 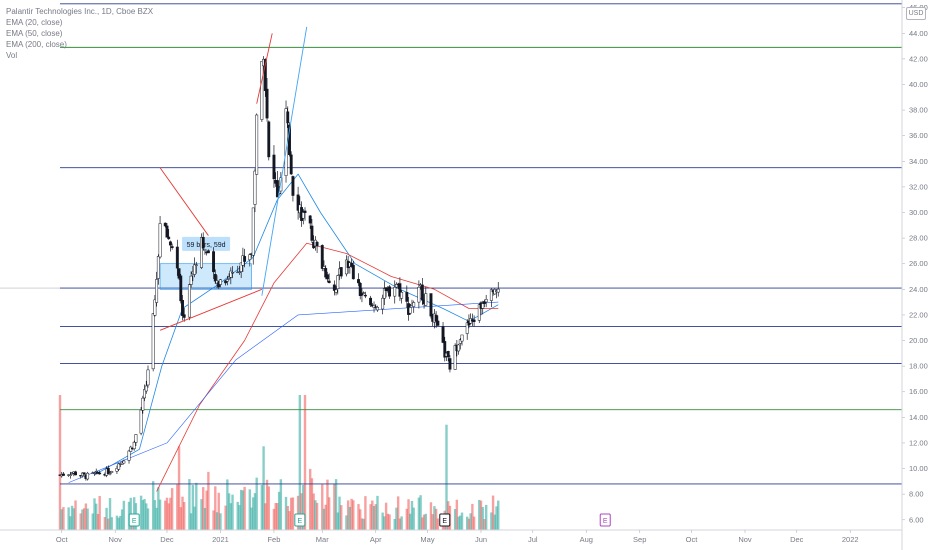 What do you see at coordinates (206, 243) in the screenshot?
I see `range-box-label-bg` at bounding box center [206, 243].